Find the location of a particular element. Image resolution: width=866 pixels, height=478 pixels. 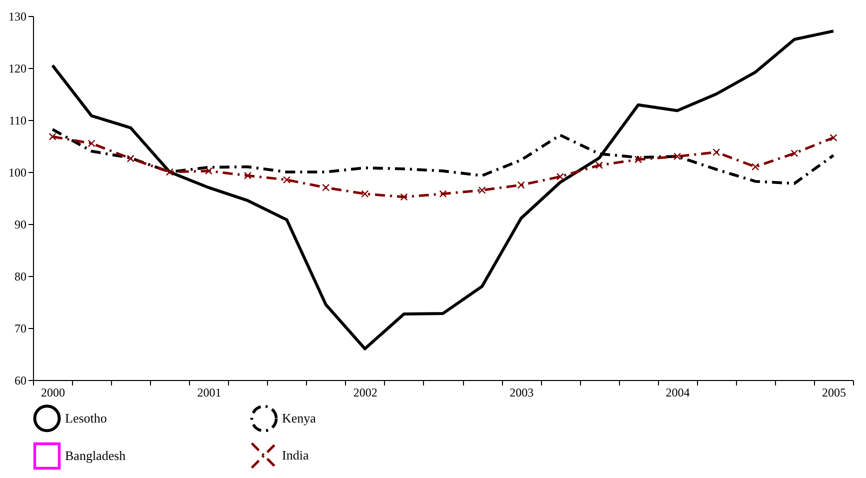

x-tick-label: 2003 is located at coordinates (522, 393).